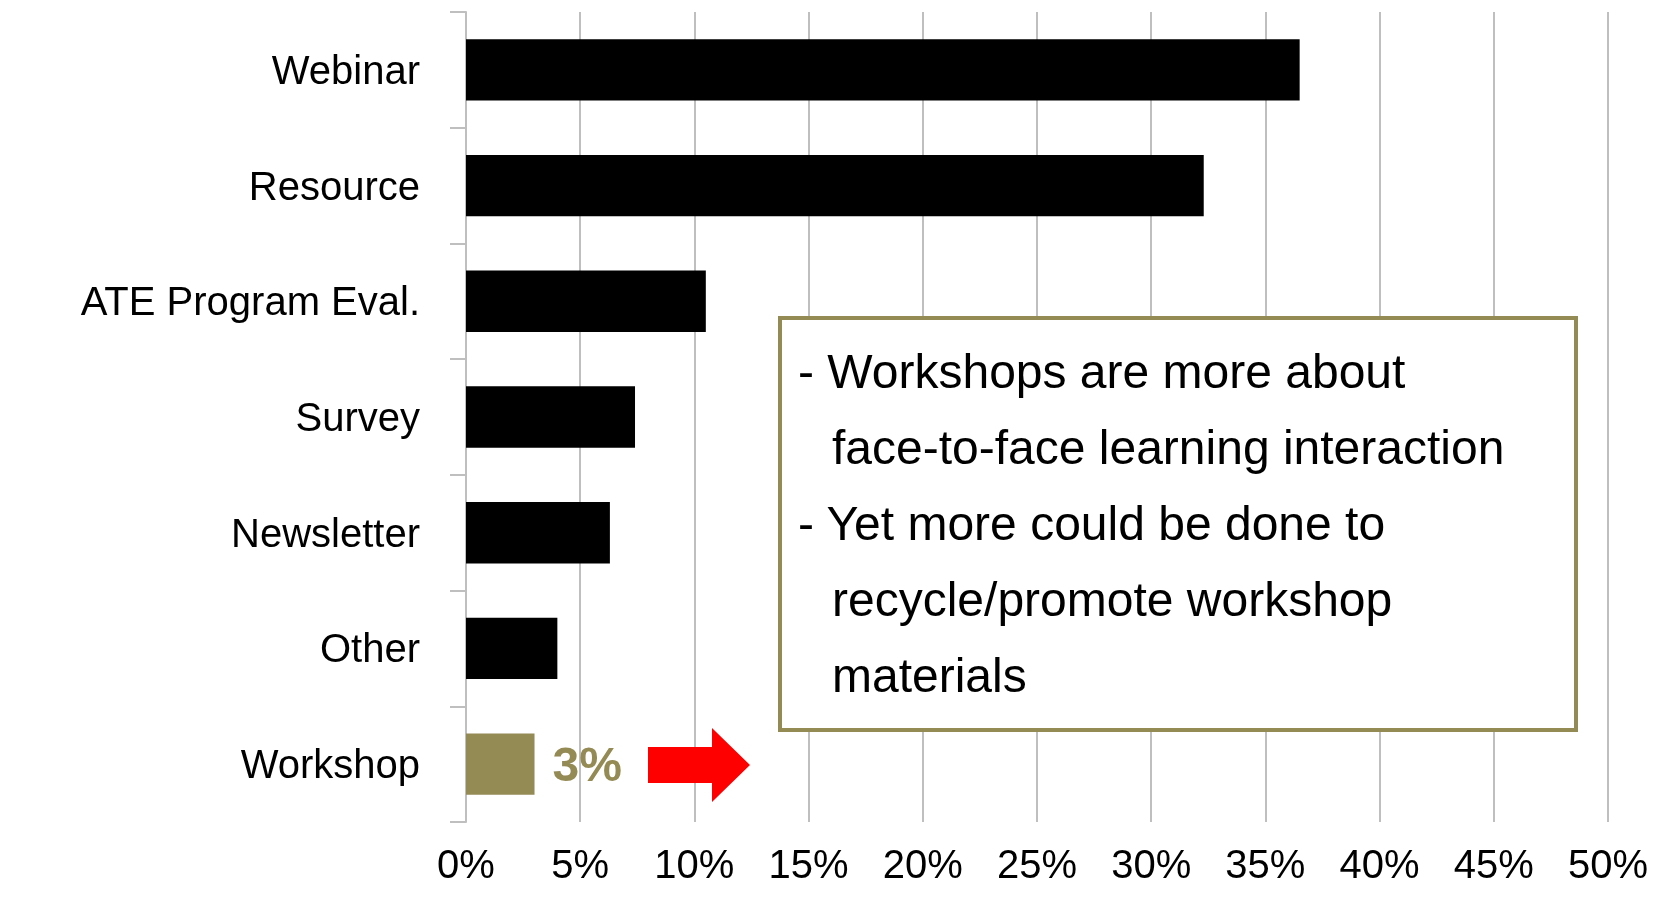 Image resolution: width=1661 pixels, height=912 pixels. Describe the element at coordinates (1493, 864) in the screenshot. I see `x-tick-label: 45%` at that location.